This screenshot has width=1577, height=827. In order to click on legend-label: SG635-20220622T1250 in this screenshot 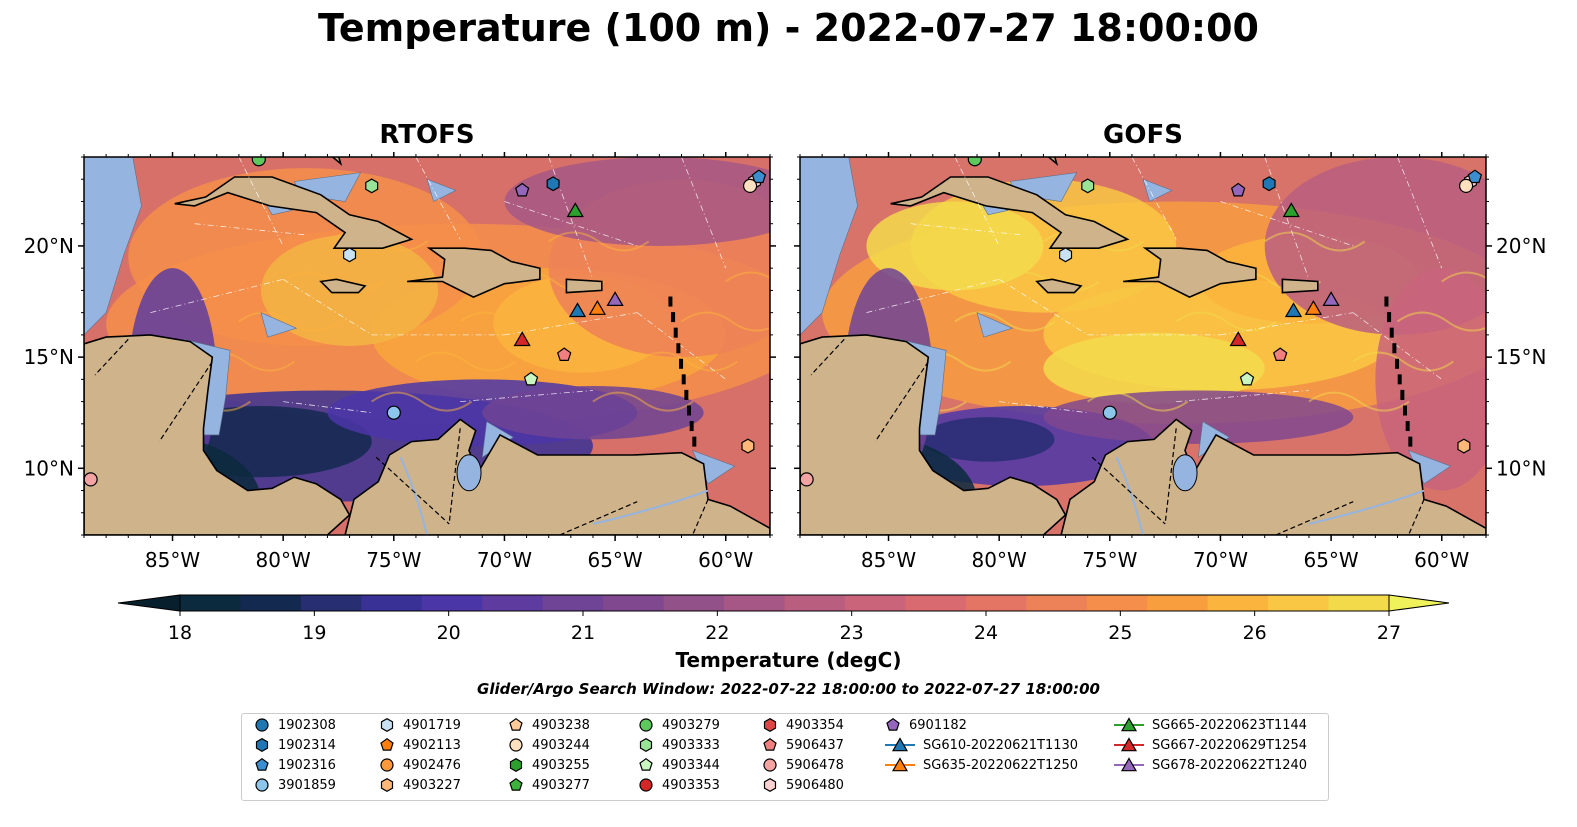, I will do `click(1001, 765)`.